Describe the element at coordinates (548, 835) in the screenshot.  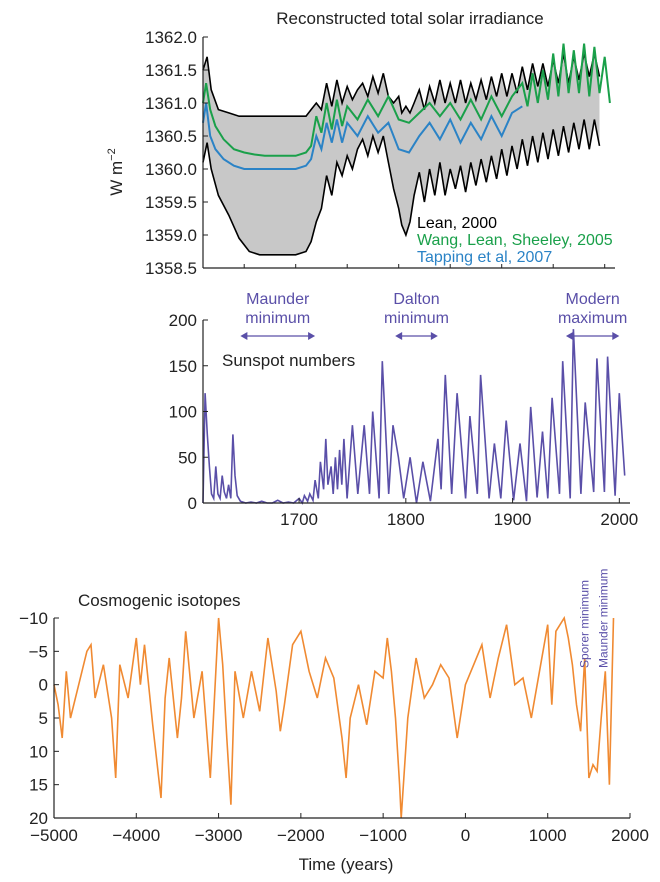
I see `isotope-x-tick-label: 1000` at that location.